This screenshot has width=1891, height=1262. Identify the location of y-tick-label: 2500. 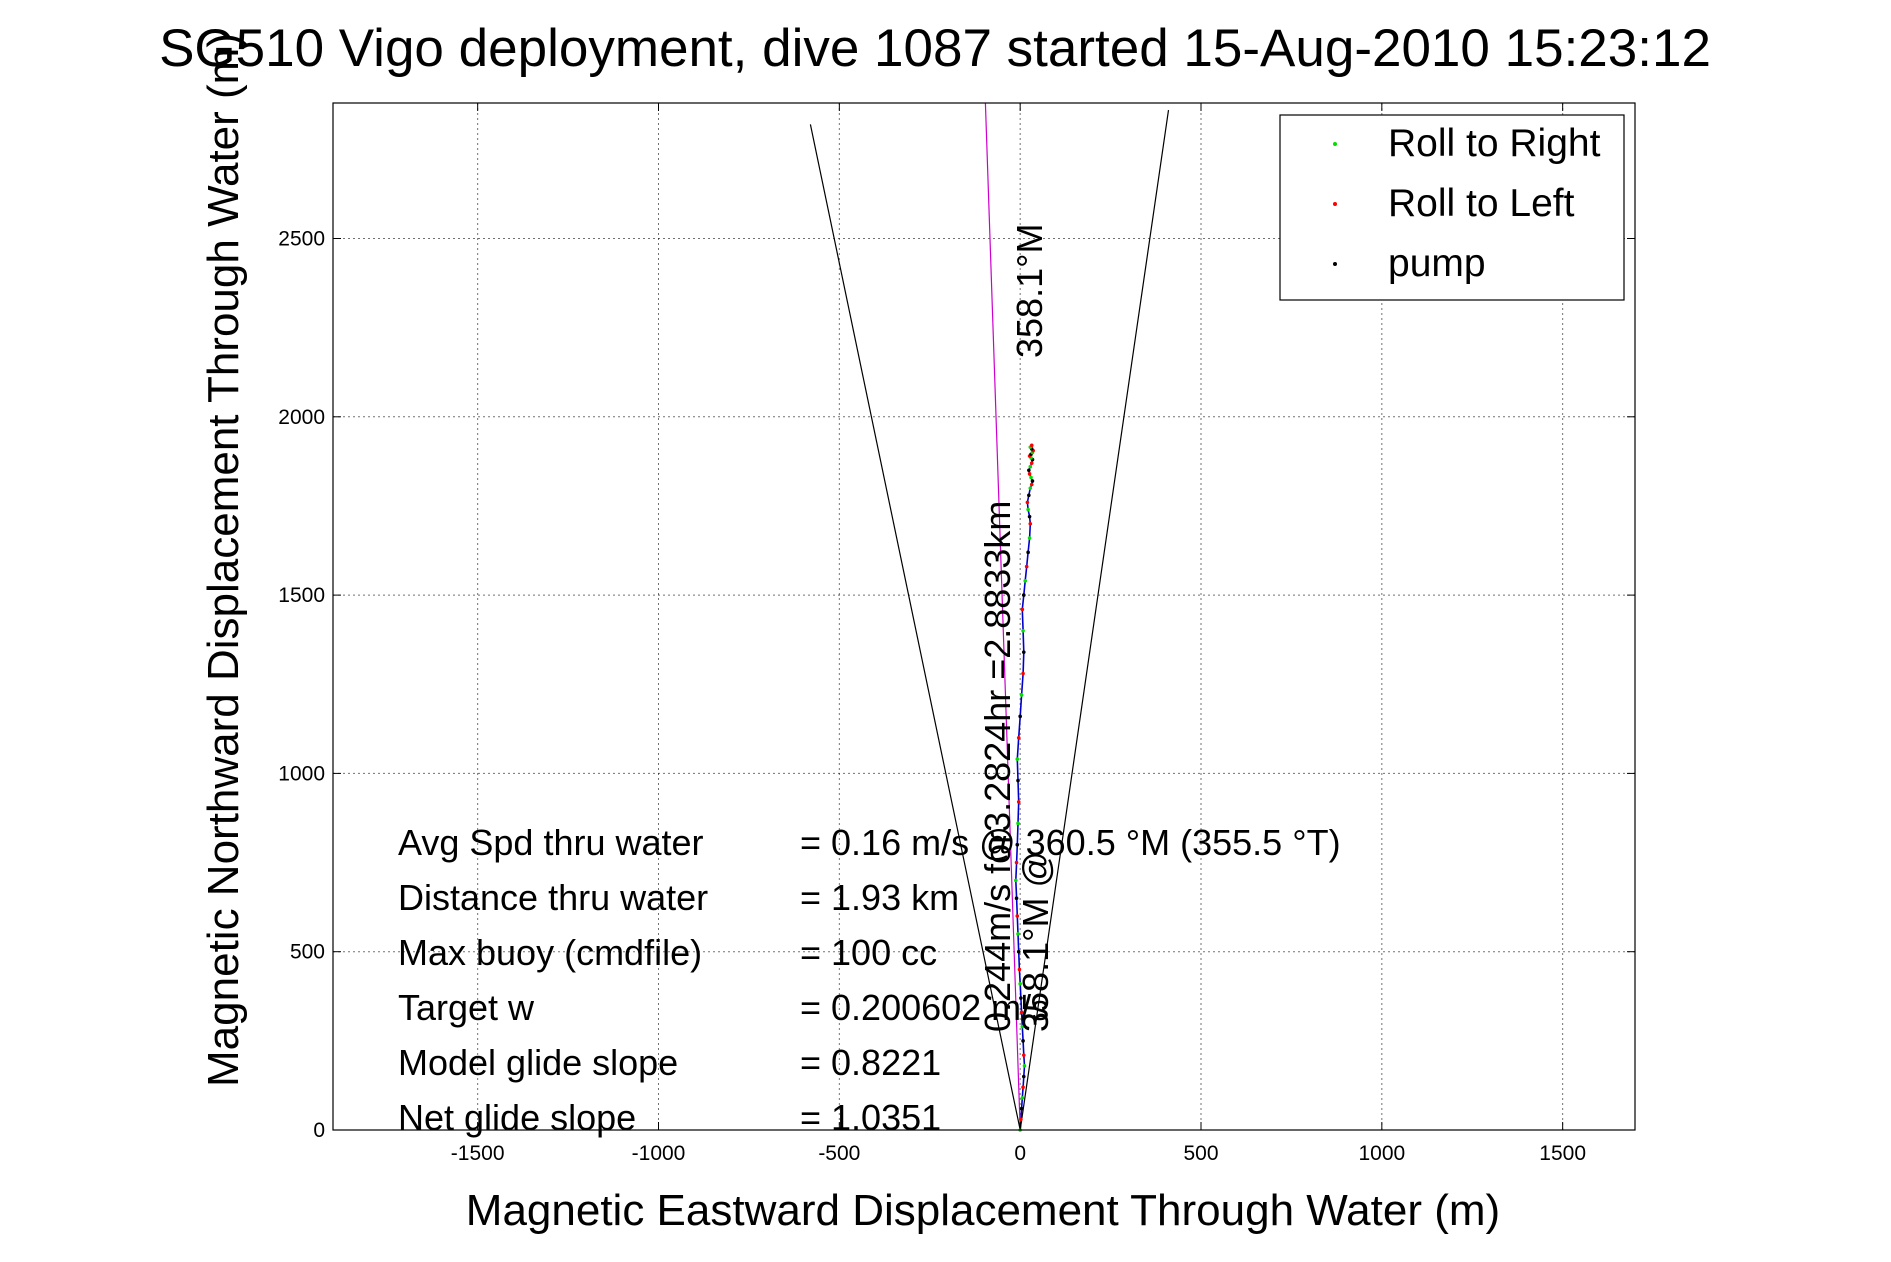
(301, 239).